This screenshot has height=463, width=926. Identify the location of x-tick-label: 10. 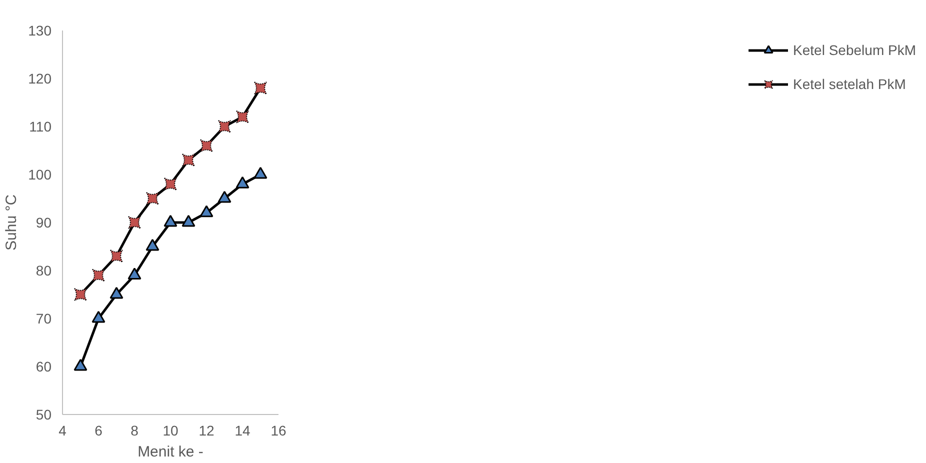
(170, 430).